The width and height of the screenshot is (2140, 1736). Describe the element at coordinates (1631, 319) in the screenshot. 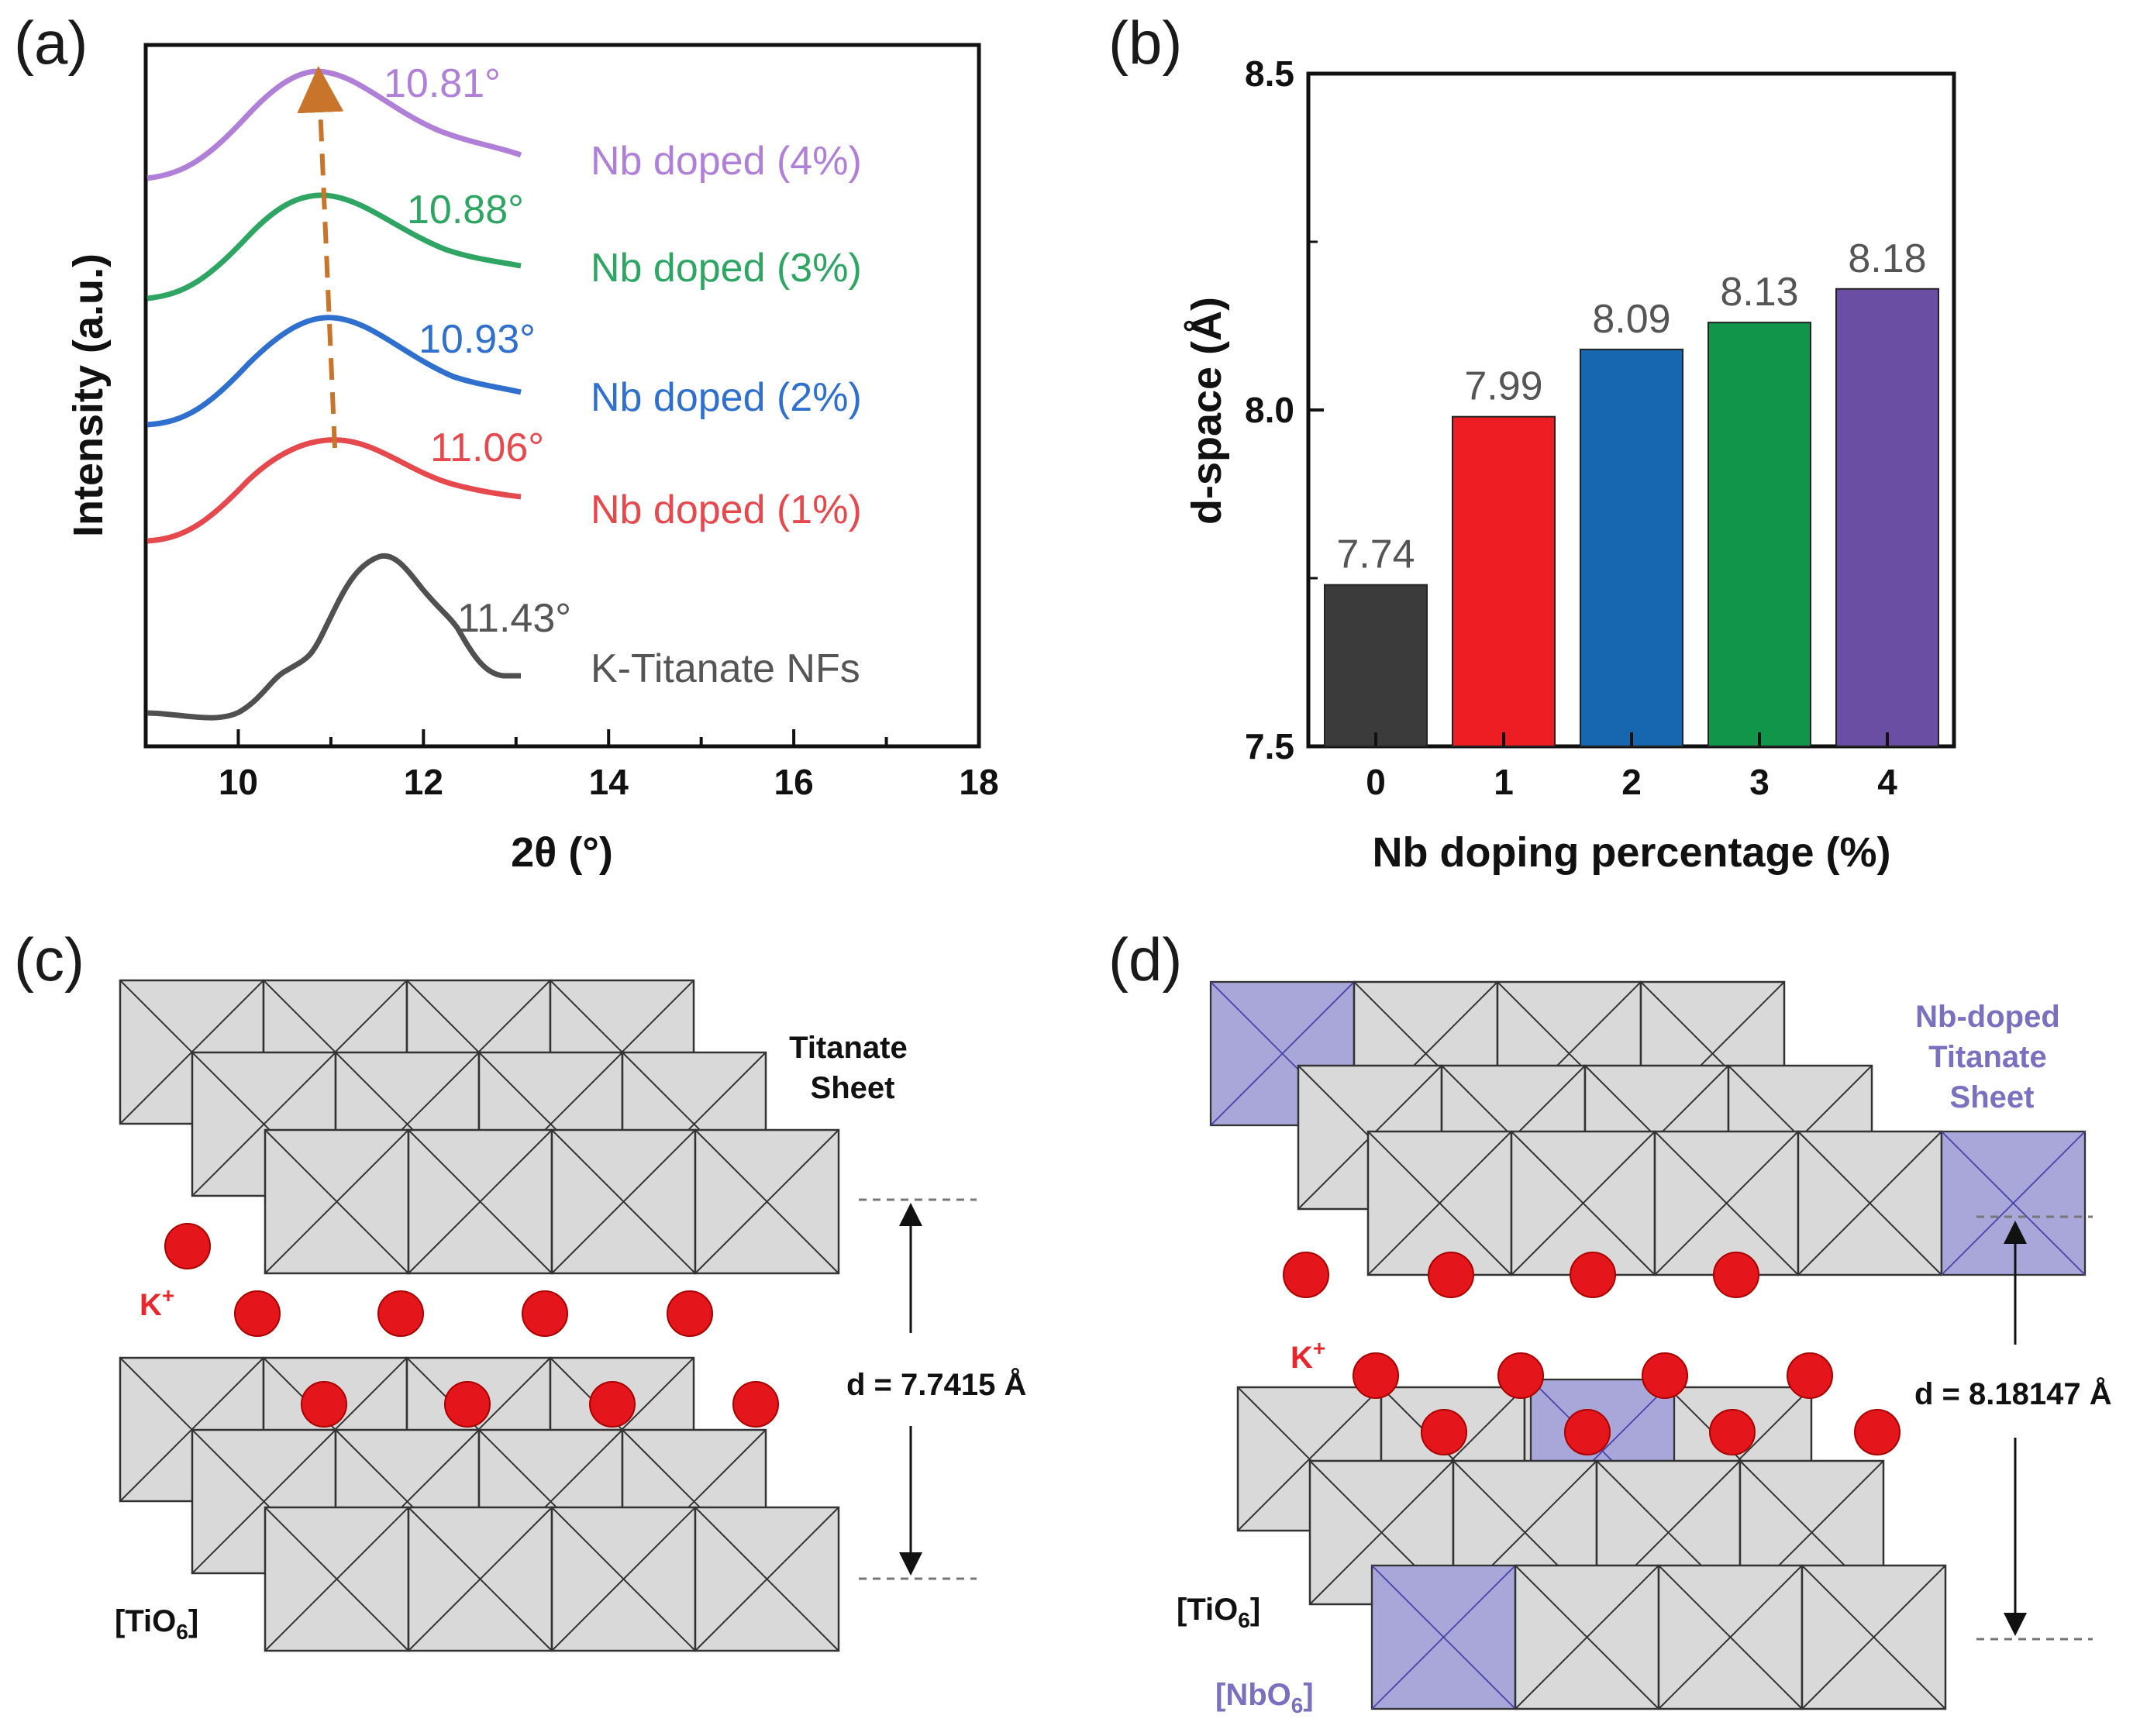

I see `bar-value-label: 8.09` at that location.